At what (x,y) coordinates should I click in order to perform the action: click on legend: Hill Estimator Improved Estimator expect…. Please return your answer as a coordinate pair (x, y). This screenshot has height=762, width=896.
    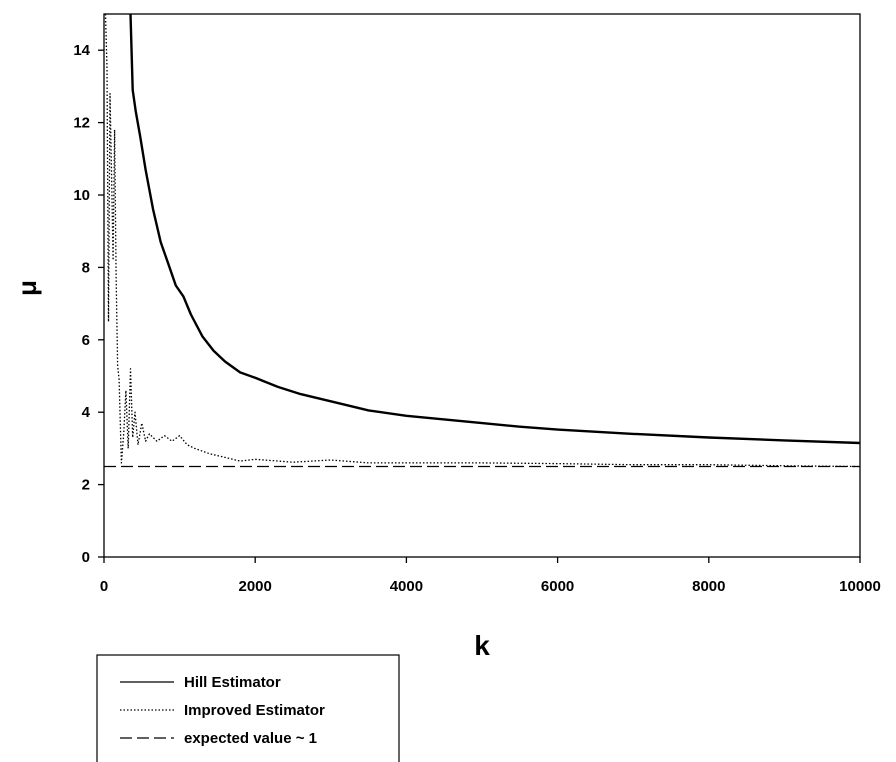
    Looking at the image, I should click on (248, 708).